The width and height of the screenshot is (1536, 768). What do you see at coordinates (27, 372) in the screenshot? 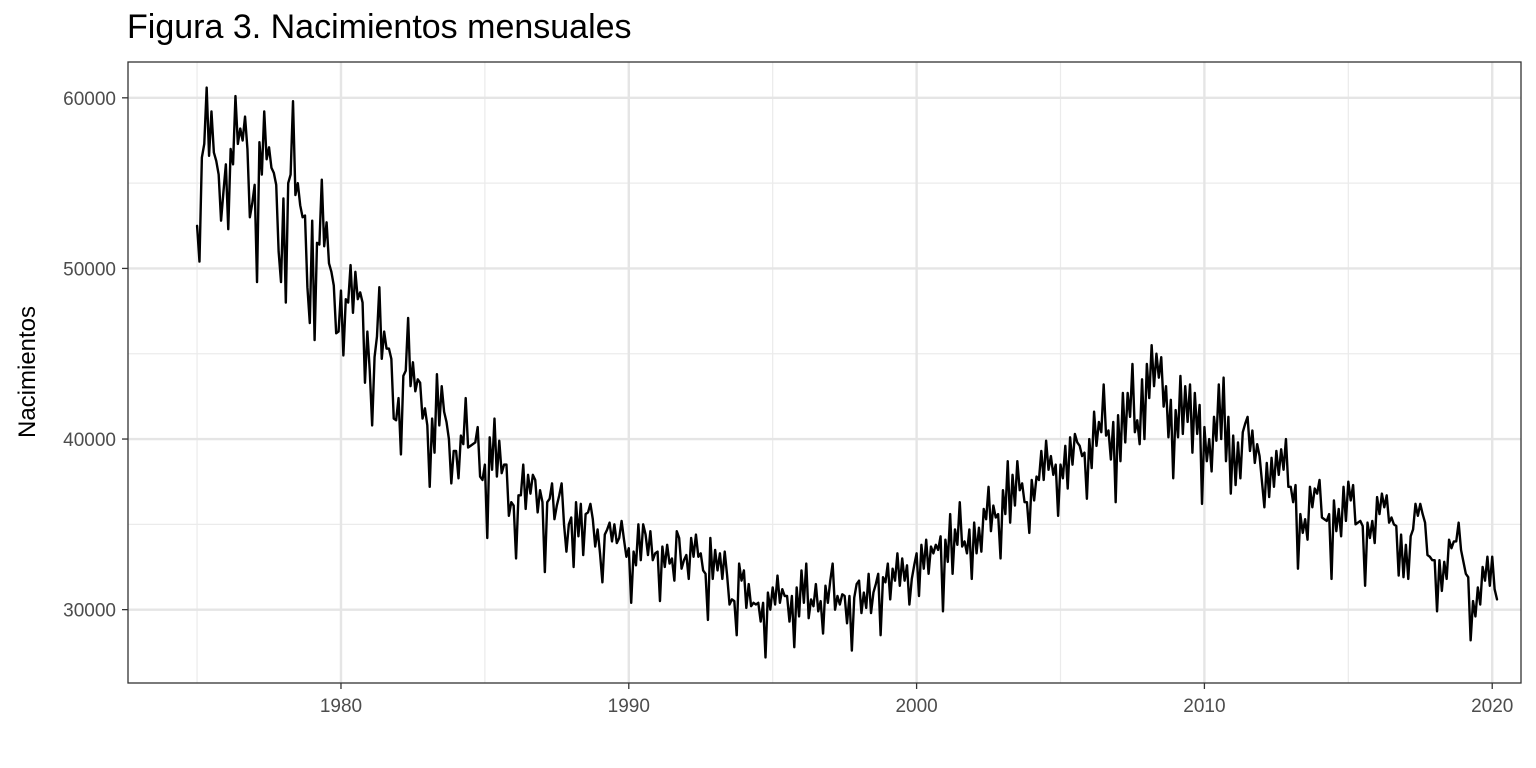
I see `y-axis-label: Nacimientos` at bounding box center [27, 372].